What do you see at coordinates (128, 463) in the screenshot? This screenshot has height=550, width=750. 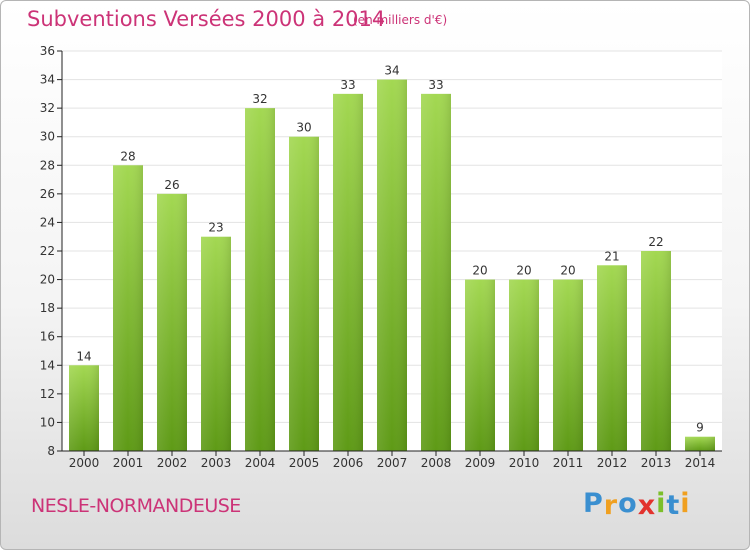 I see `x-tick-label: 2001` at bounding box center [128, 463].